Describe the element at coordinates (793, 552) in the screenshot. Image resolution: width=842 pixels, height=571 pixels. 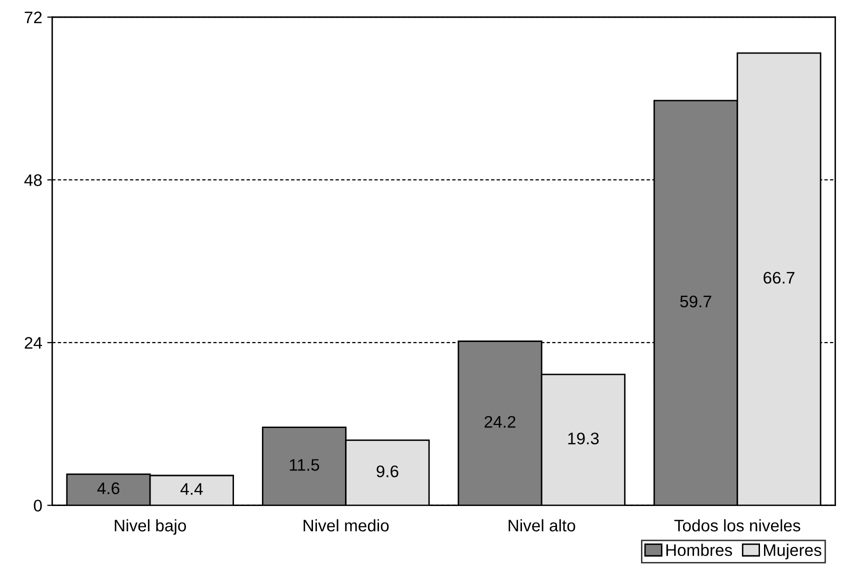
I see `legend-label: Mujeres` at that location.